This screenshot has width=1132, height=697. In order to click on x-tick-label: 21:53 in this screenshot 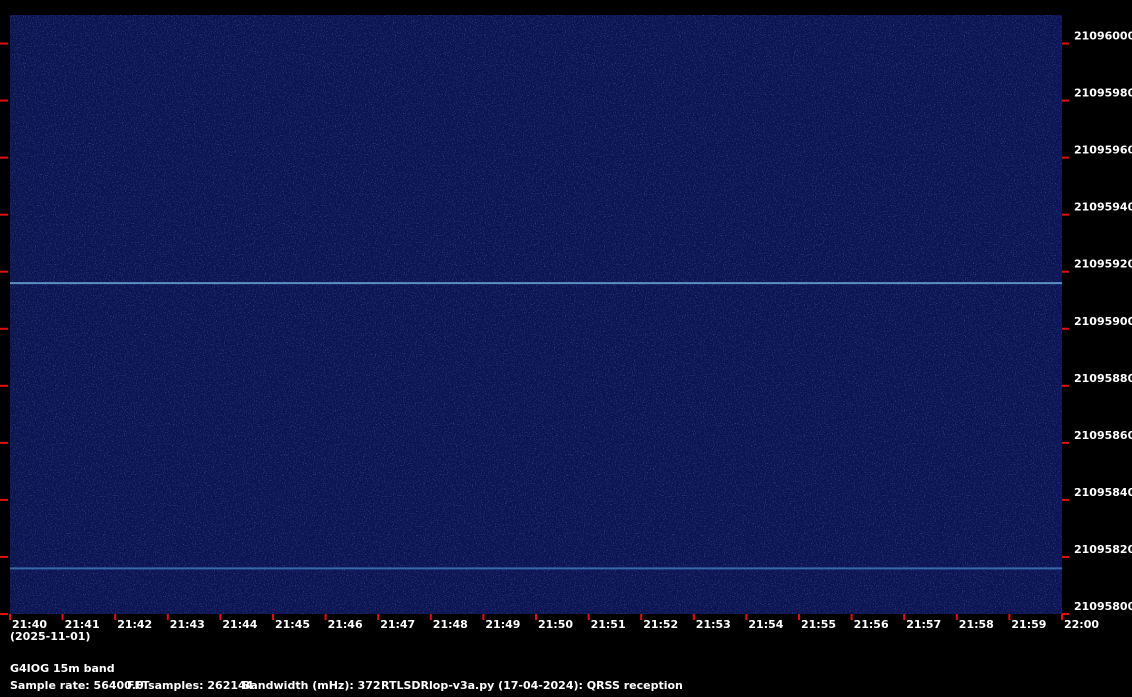, I will do `click(713, 624)`.